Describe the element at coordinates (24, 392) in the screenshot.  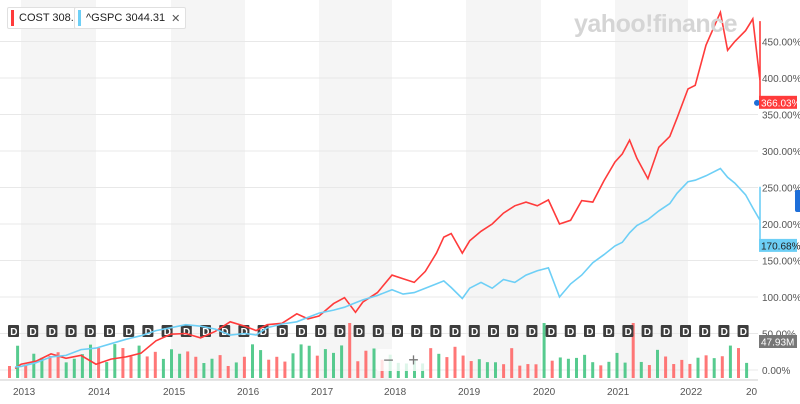
I see `x-tick-label: 2013` at that location.